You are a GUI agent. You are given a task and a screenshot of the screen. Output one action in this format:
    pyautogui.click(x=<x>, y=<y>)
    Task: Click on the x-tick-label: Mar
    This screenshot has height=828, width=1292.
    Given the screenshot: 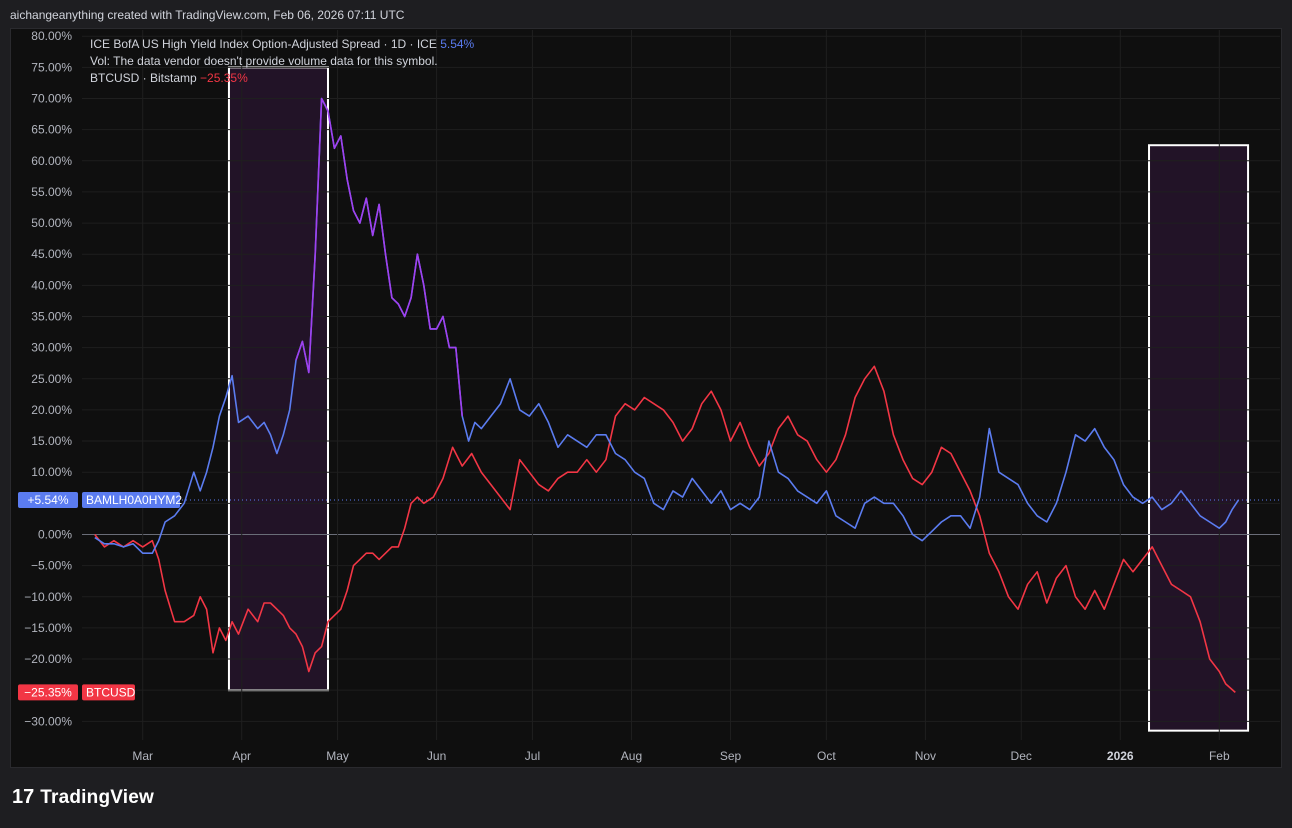 What is the action you would take?
    pyautogui.click(x=142, y=756)
    